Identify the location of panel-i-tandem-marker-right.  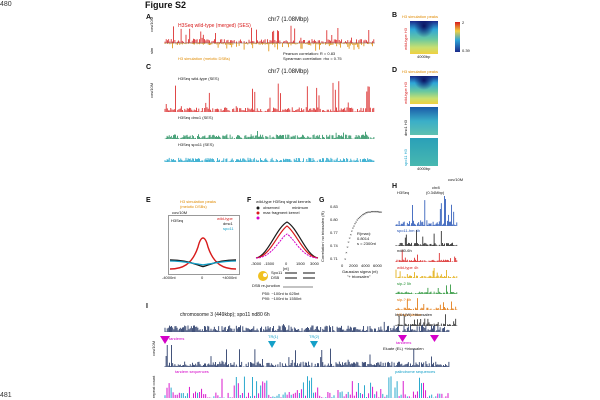
(402, 338).